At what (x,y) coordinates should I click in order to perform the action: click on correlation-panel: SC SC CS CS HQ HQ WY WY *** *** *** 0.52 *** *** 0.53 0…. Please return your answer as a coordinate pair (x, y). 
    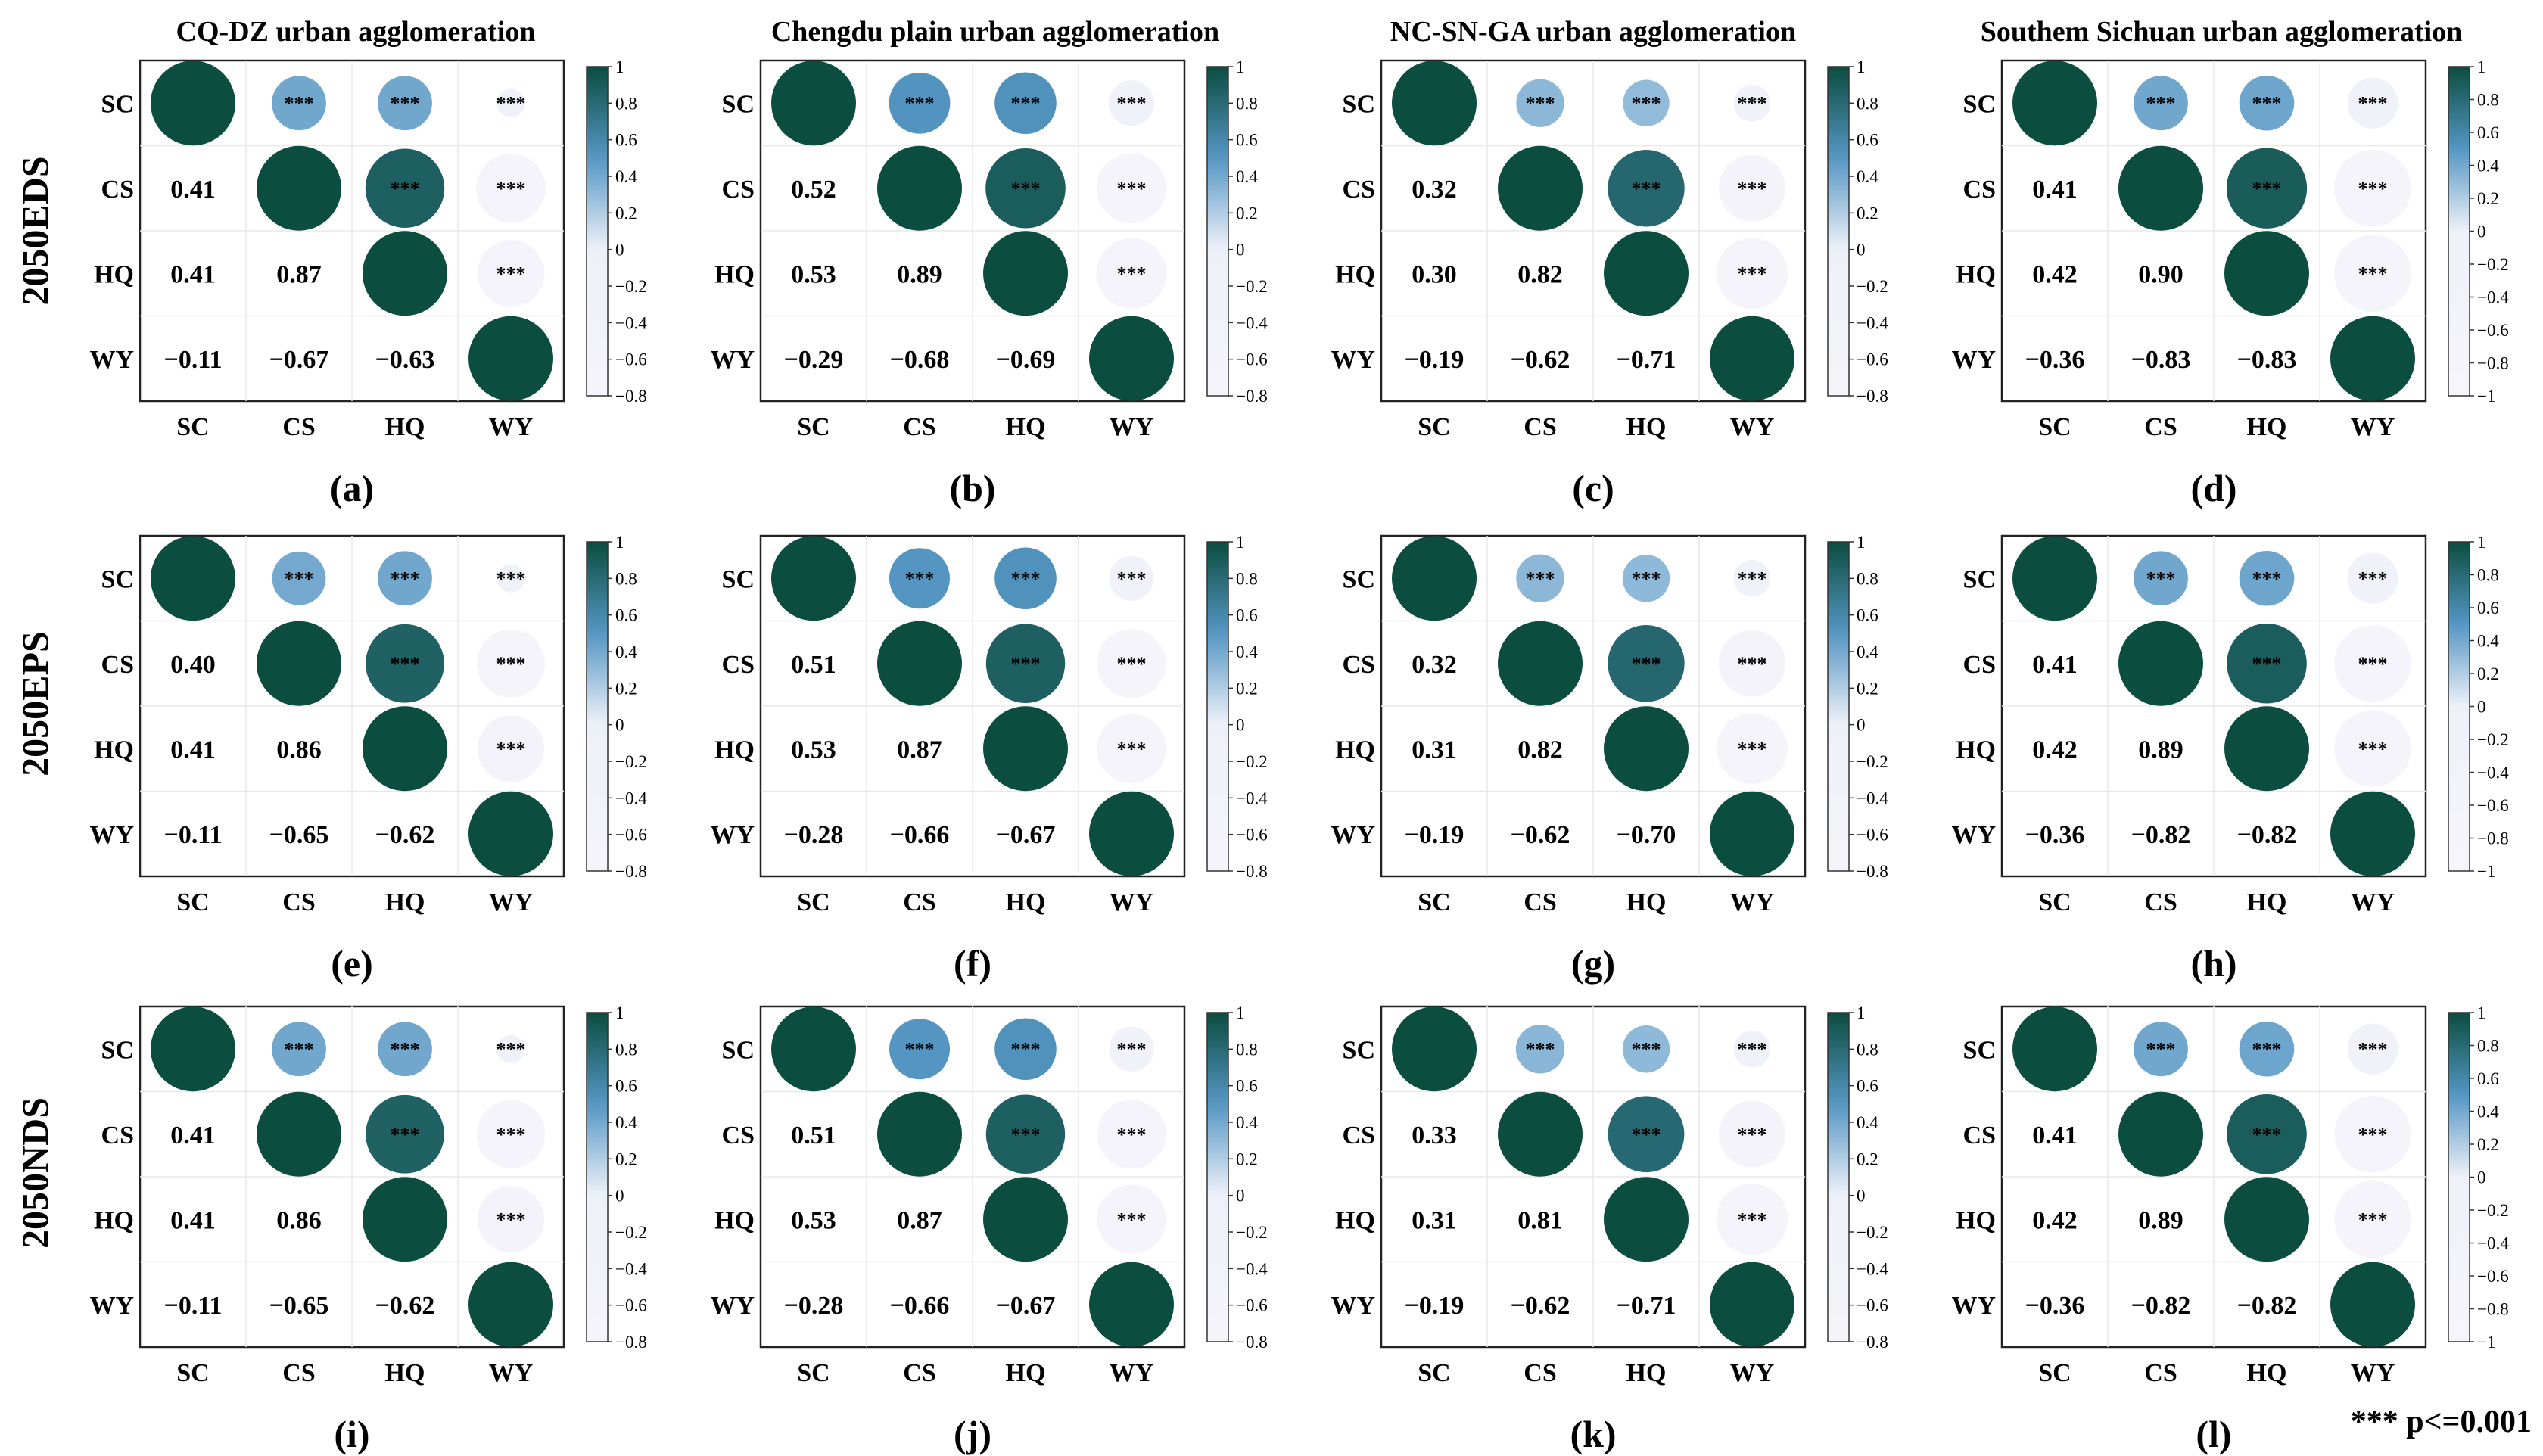
    Looking at the image, I should click on (989, 283).